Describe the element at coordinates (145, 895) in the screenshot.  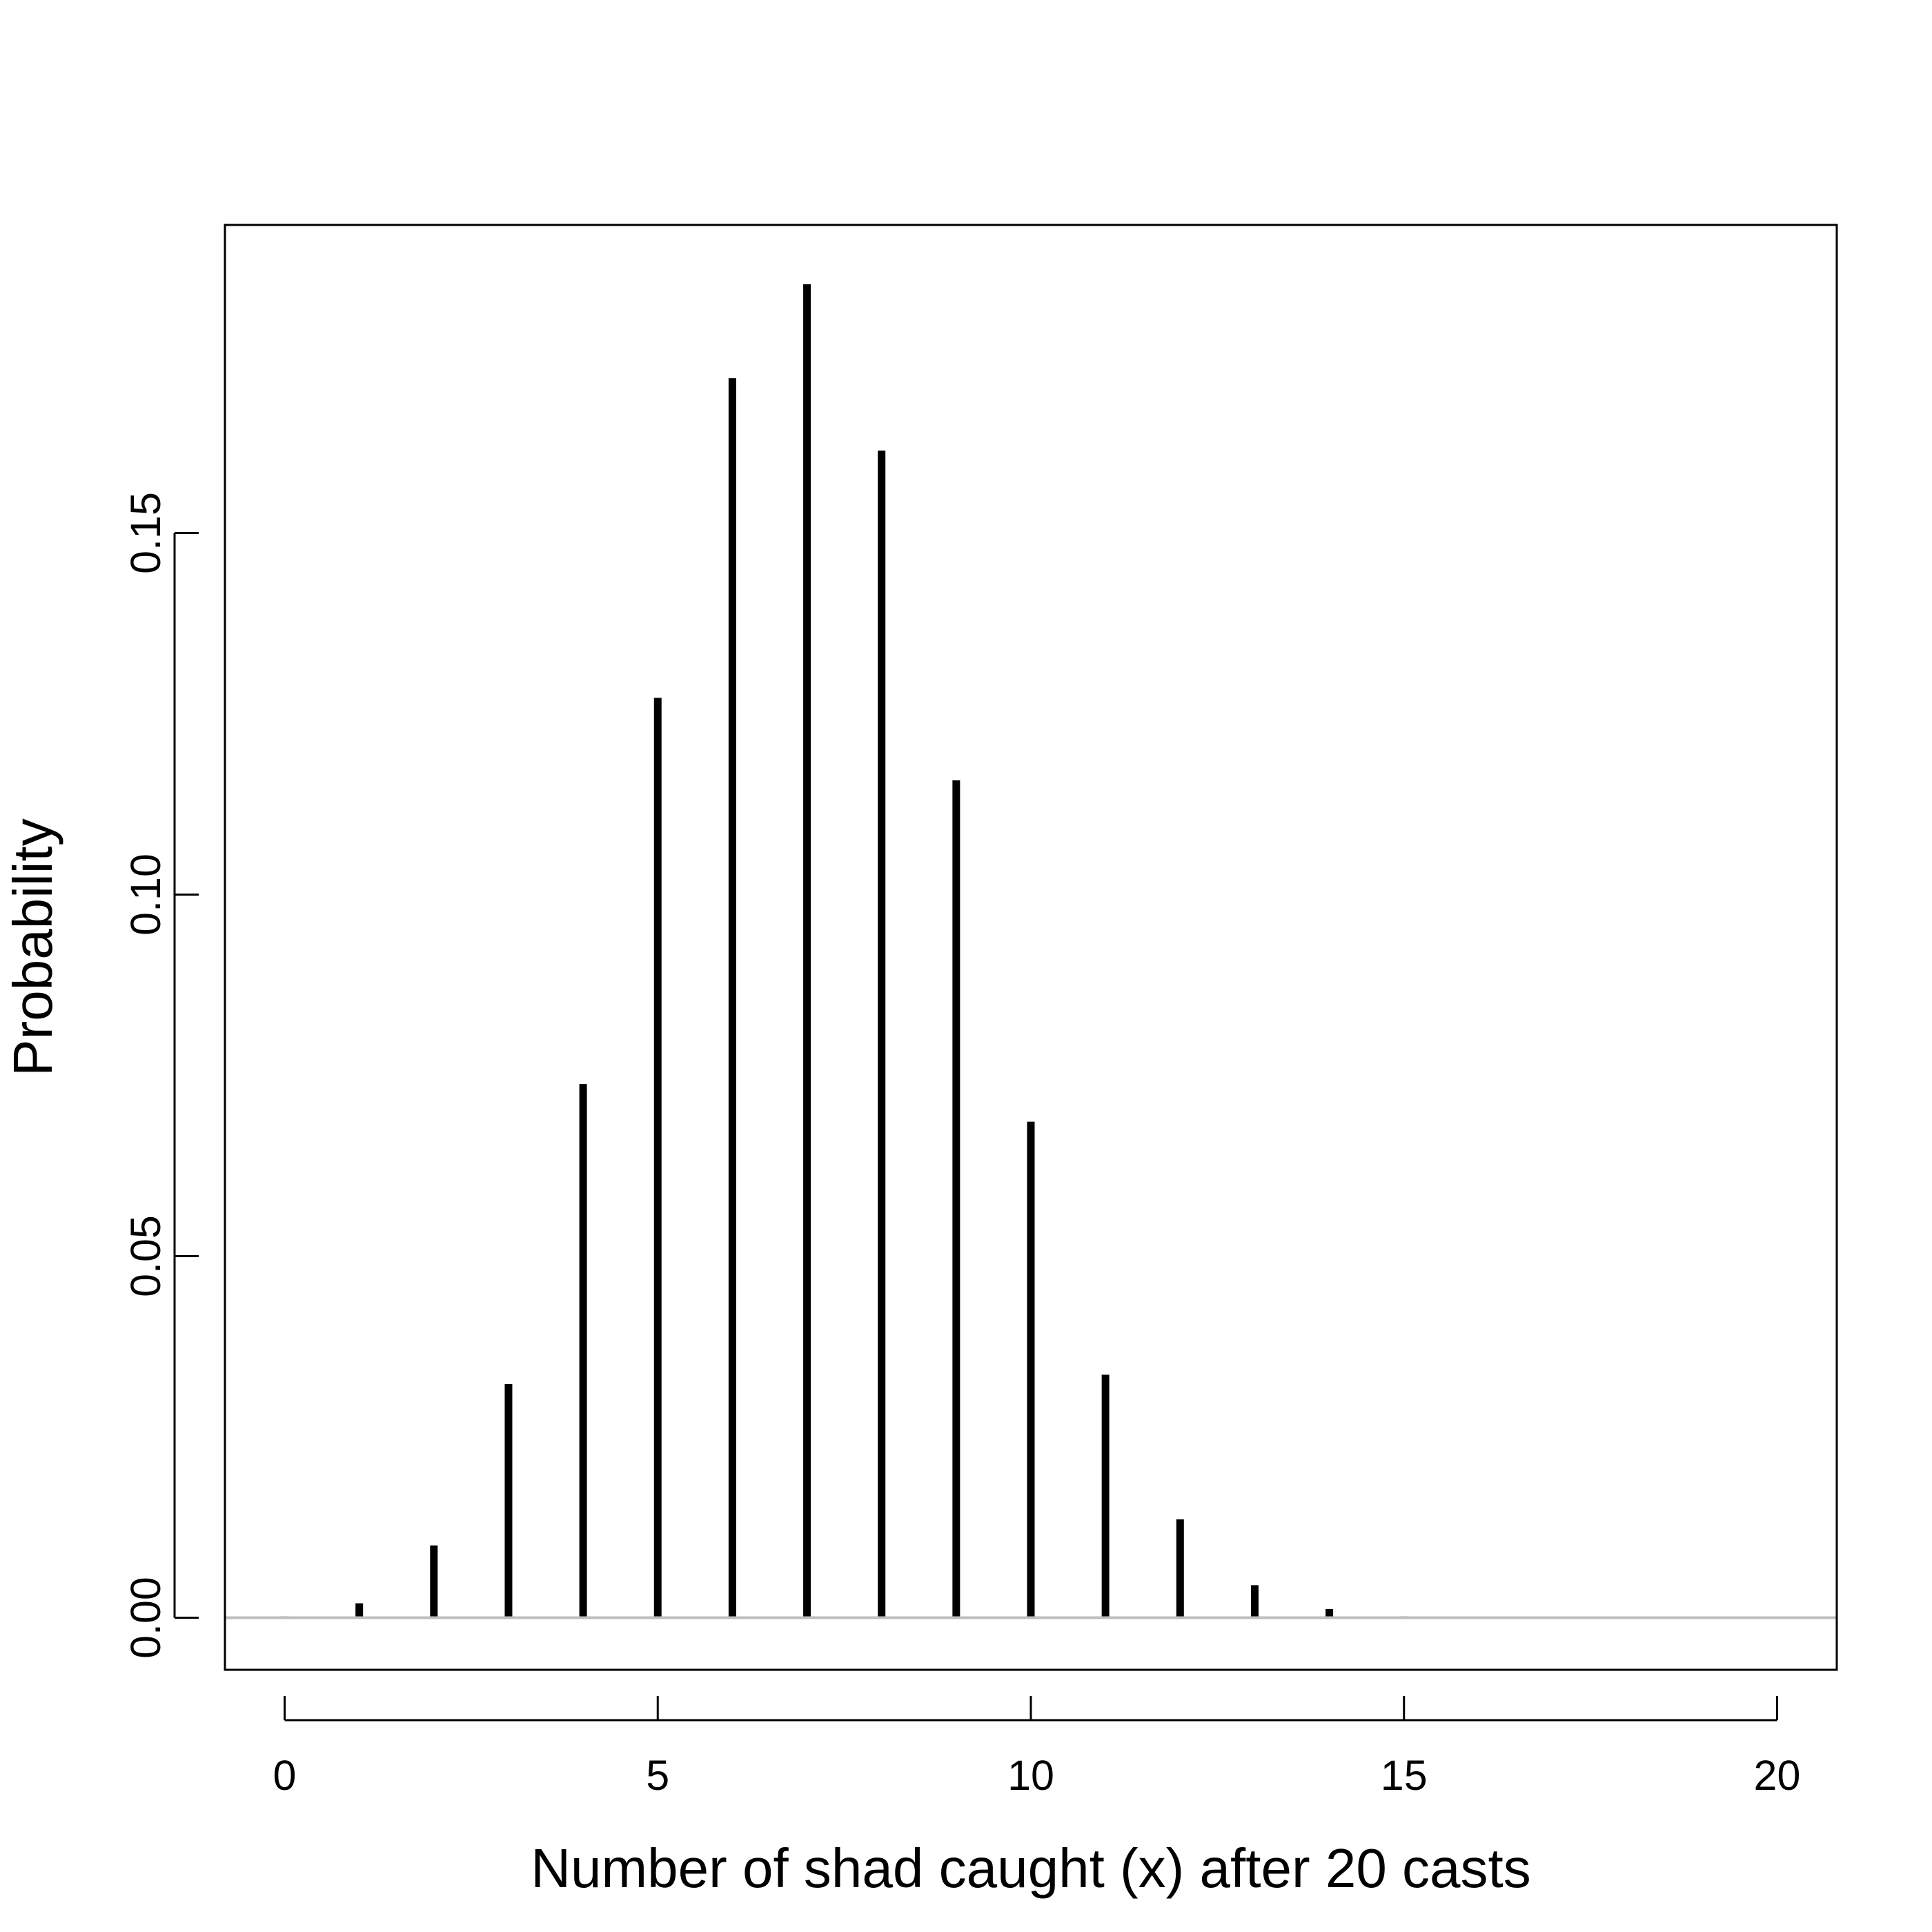
I see `y-tick-label: 0.10` at that location.